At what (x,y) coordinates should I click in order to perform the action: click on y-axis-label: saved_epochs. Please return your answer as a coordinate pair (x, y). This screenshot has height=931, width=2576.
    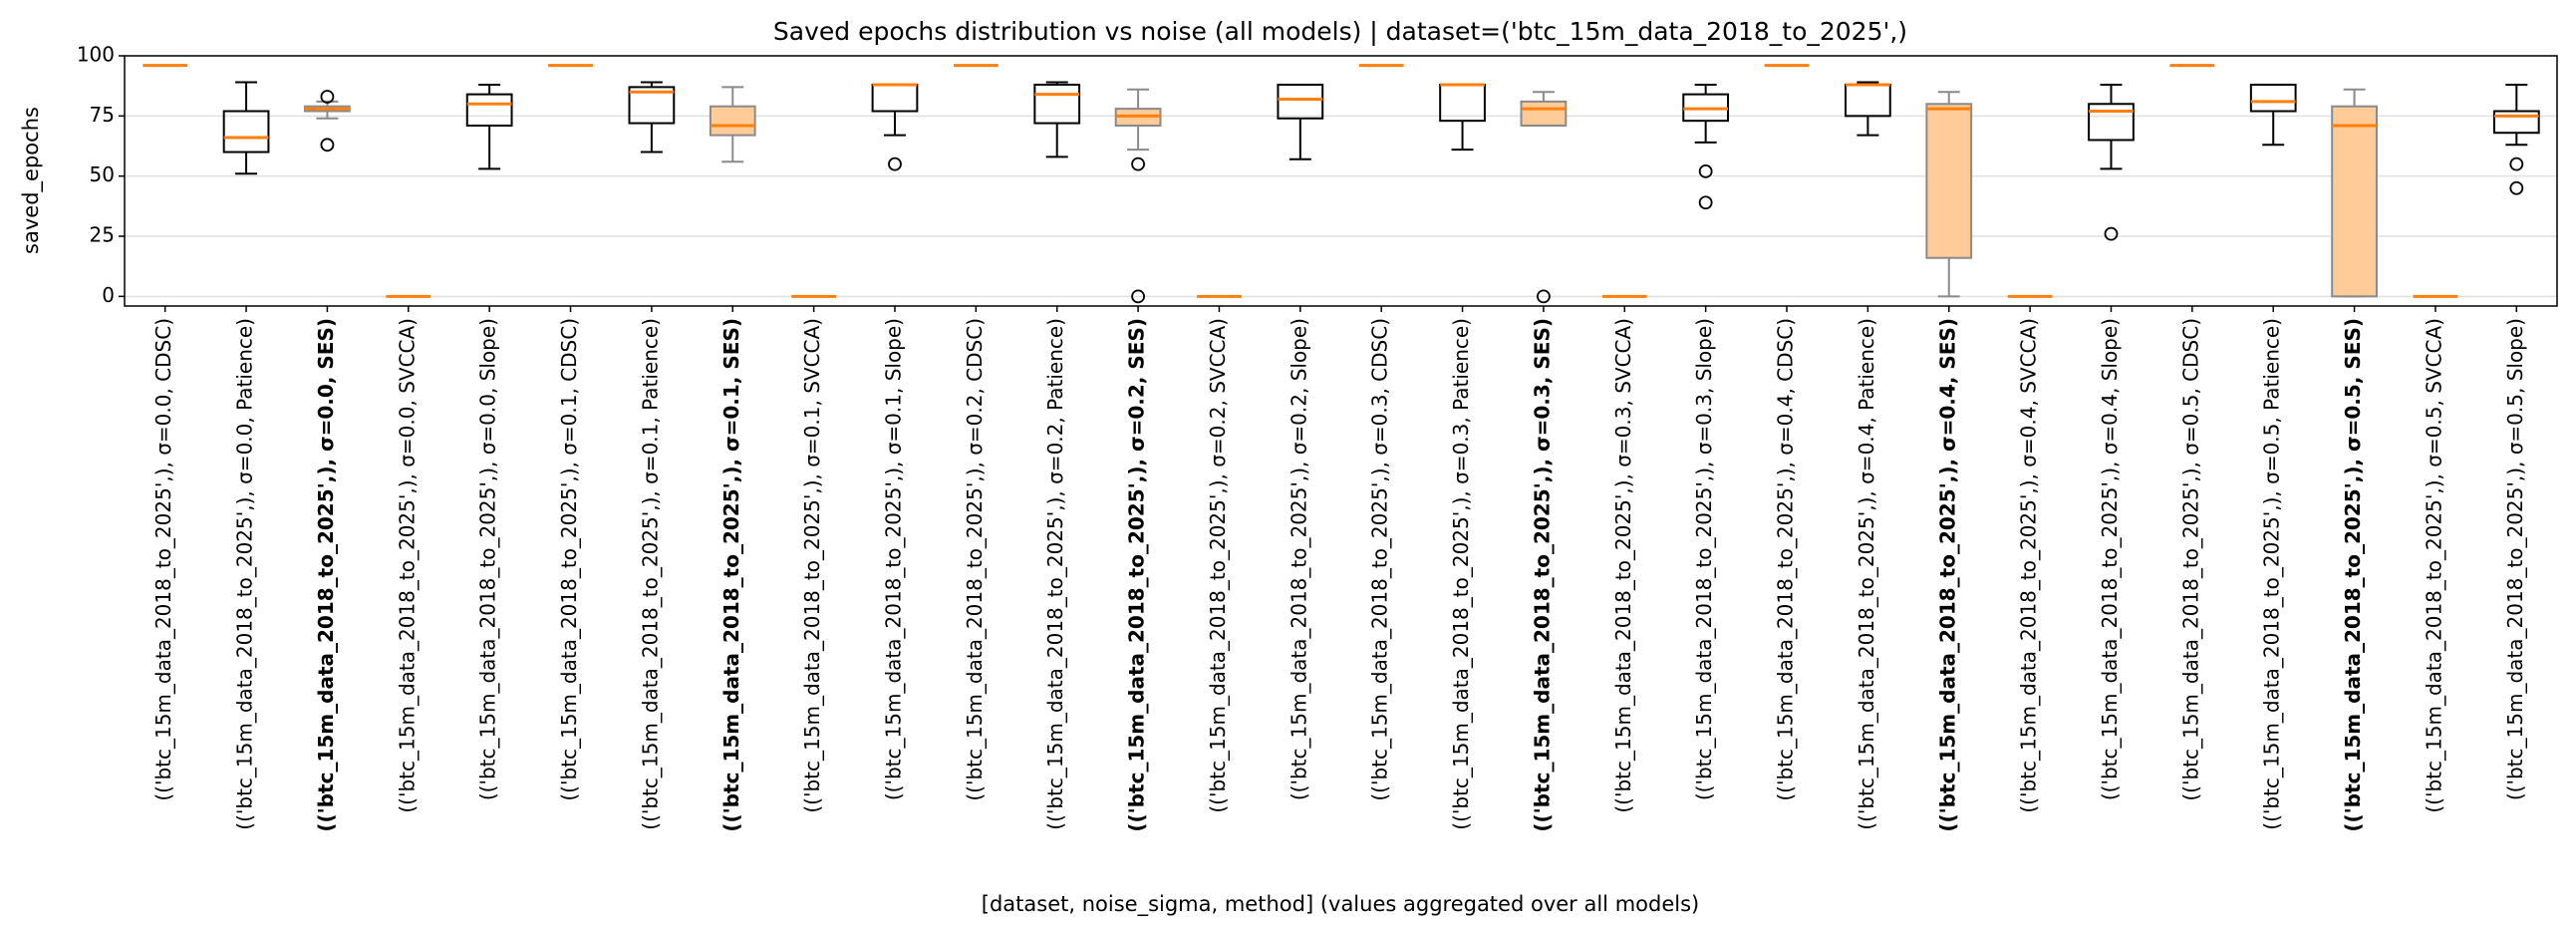
    Looking at the image, I should click on (31, 180).